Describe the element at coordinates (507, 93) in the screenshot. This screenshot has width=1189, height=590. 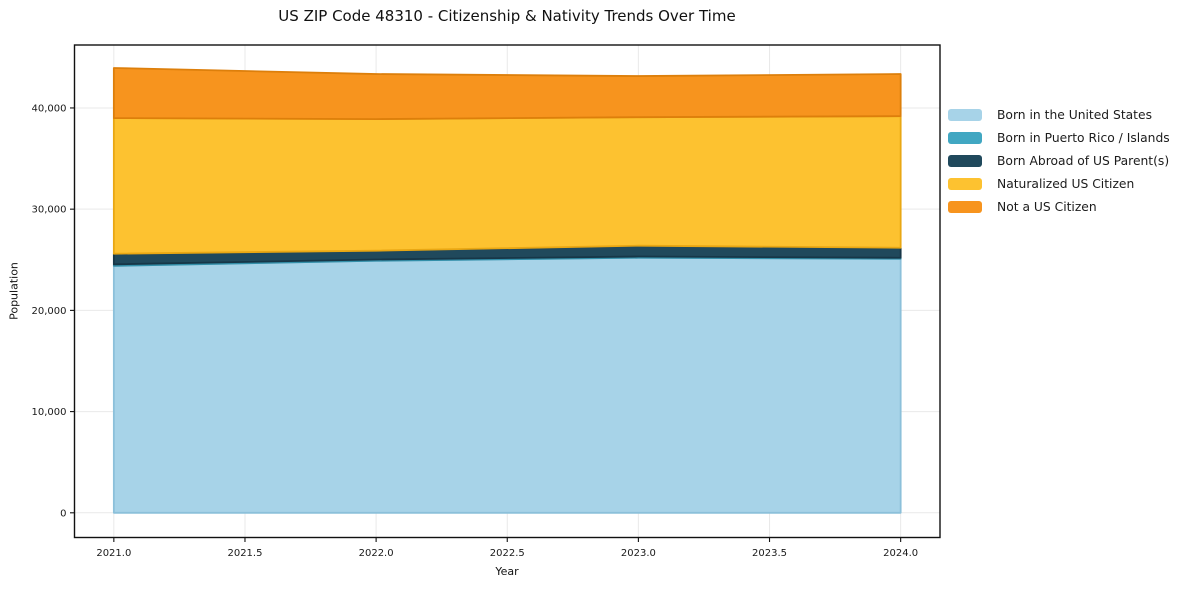
I see `area-not-a-us-citizen` at that location.